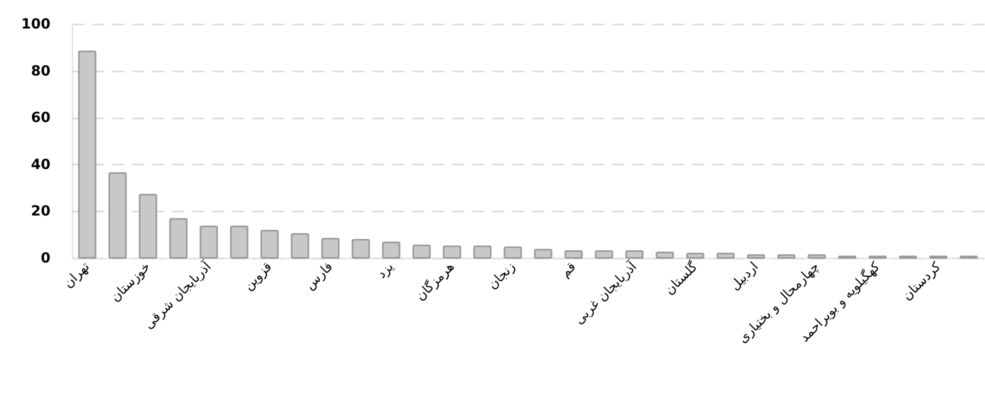 The width and height of the screenshot is (985, 414). What do you see at coordinates (435, 281) in the screenshot?
I see `x-tick-label: هرمزگان` at bounding box center [435, 281].